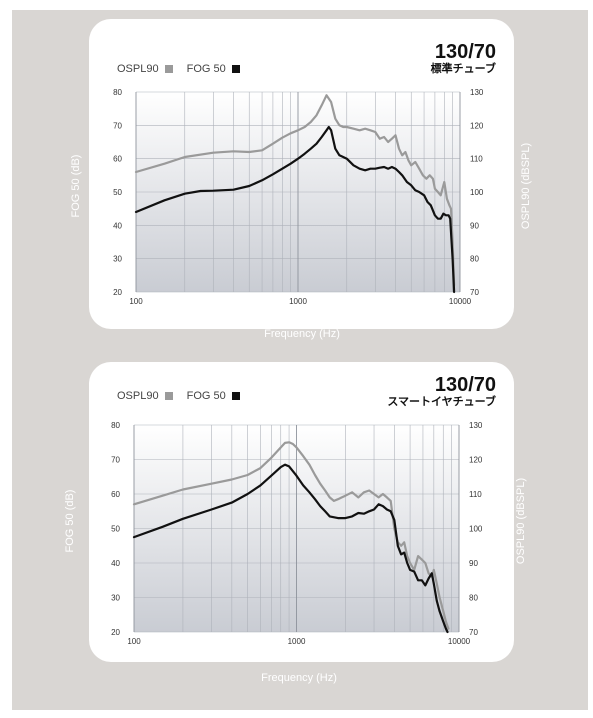 The height and width of the screenshot is (718, 593). I want to click on chart-1-xlabel: Frequency (Hz), so click(302, 334).